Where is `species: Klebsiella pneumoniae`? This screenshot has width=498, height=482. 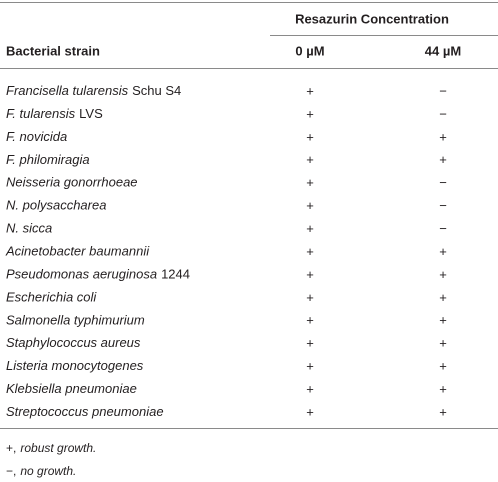 species: Klebsiella pneumoniae is located at coordinates (71, 389).